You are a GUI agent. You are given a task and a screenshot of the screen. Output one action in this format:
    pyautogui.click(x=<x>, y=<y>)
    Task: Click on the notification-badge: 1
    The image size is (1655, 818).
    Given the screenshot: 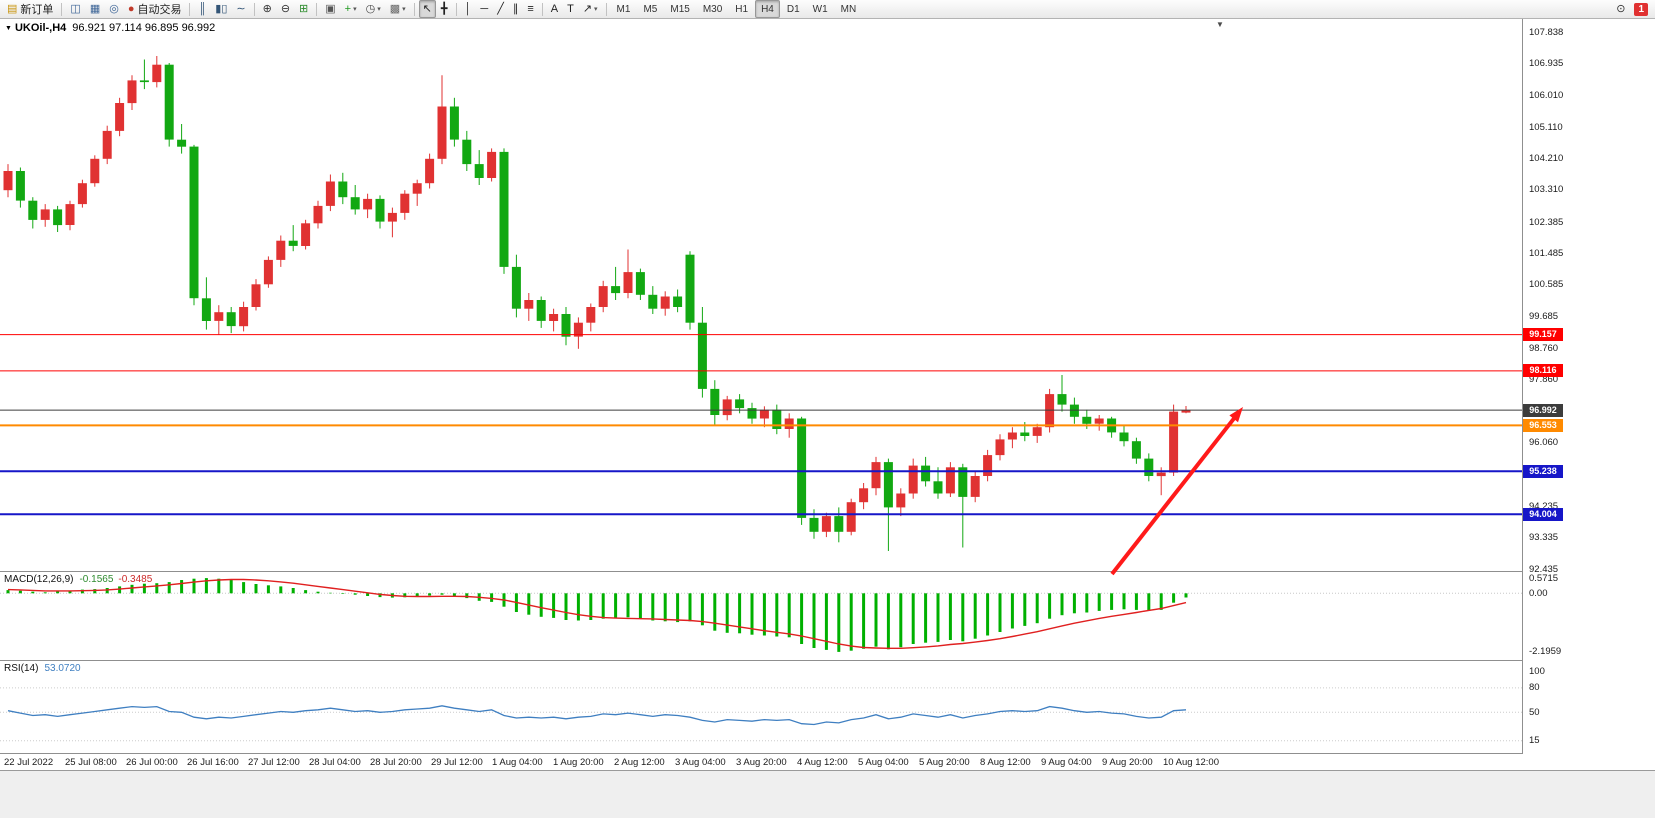 What is the action you would take?
    pyautogui.click(x=1641, y=9)
    